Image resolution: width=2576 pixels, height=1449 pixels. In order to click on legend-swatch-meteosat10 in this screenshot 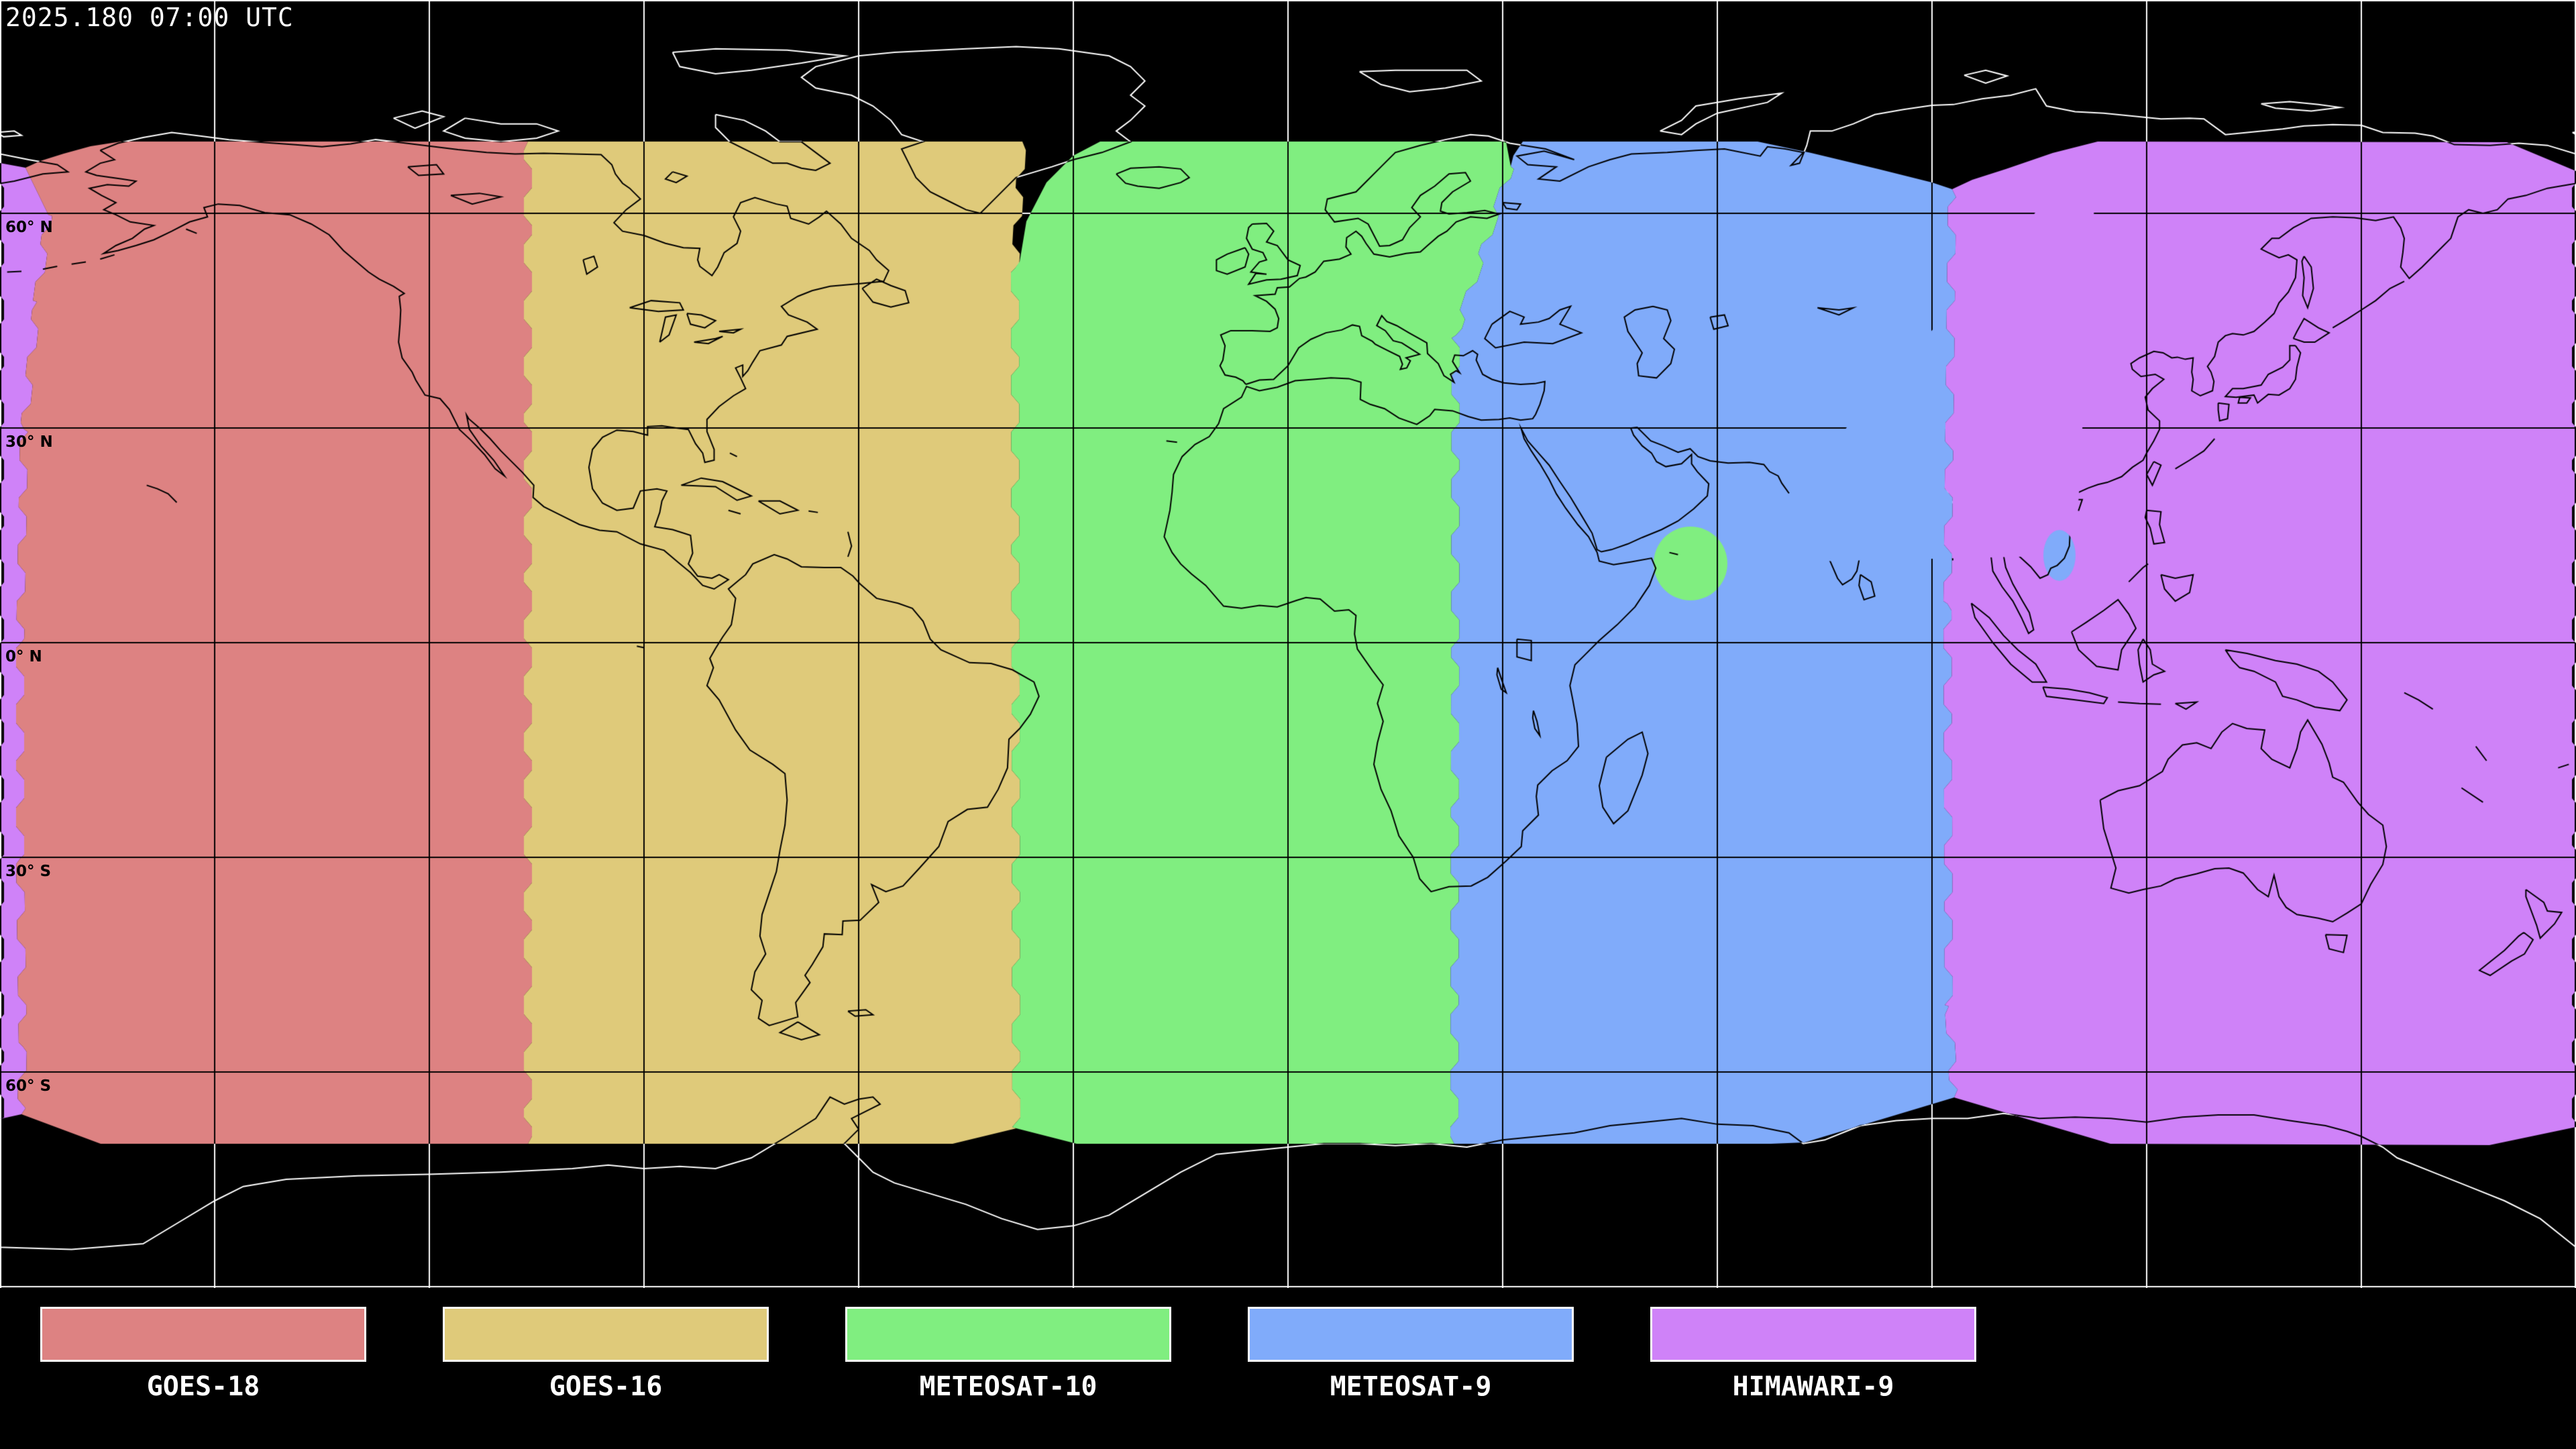, I will do `click(1008, 1334)`.